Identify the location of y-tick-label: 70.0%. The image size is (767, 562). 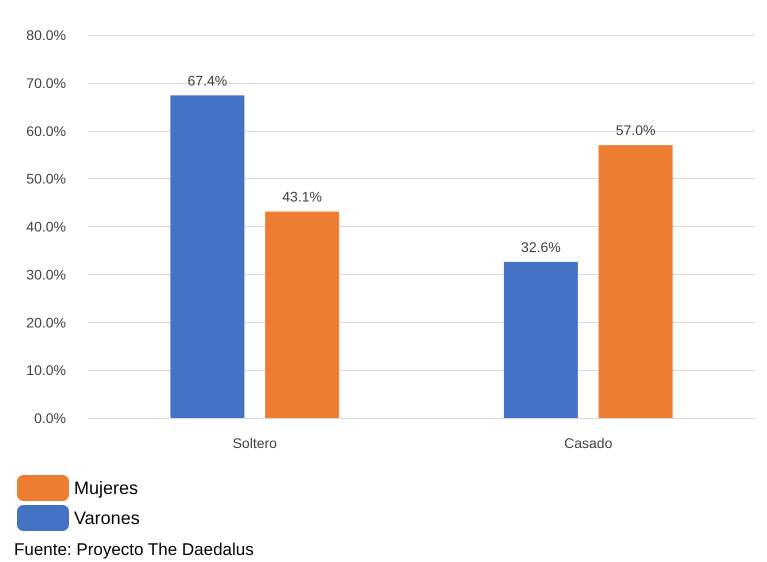
(46, 82).